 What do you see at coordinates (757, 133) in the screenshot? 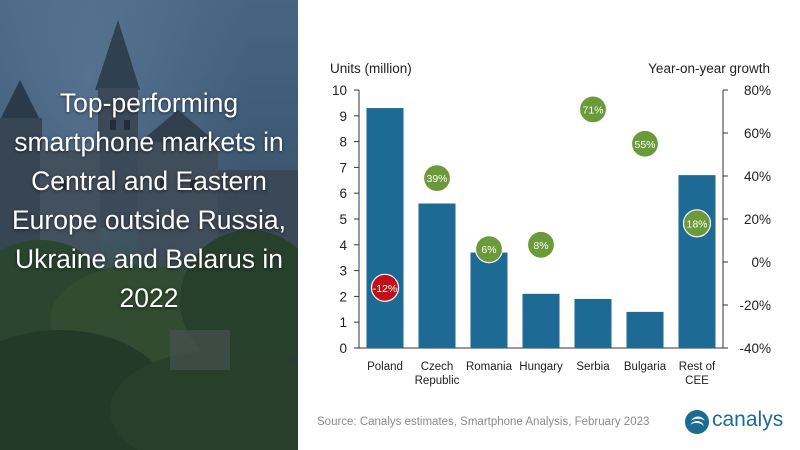
I see `y2-tick-label: 60%` at bounding box center [757, 133].